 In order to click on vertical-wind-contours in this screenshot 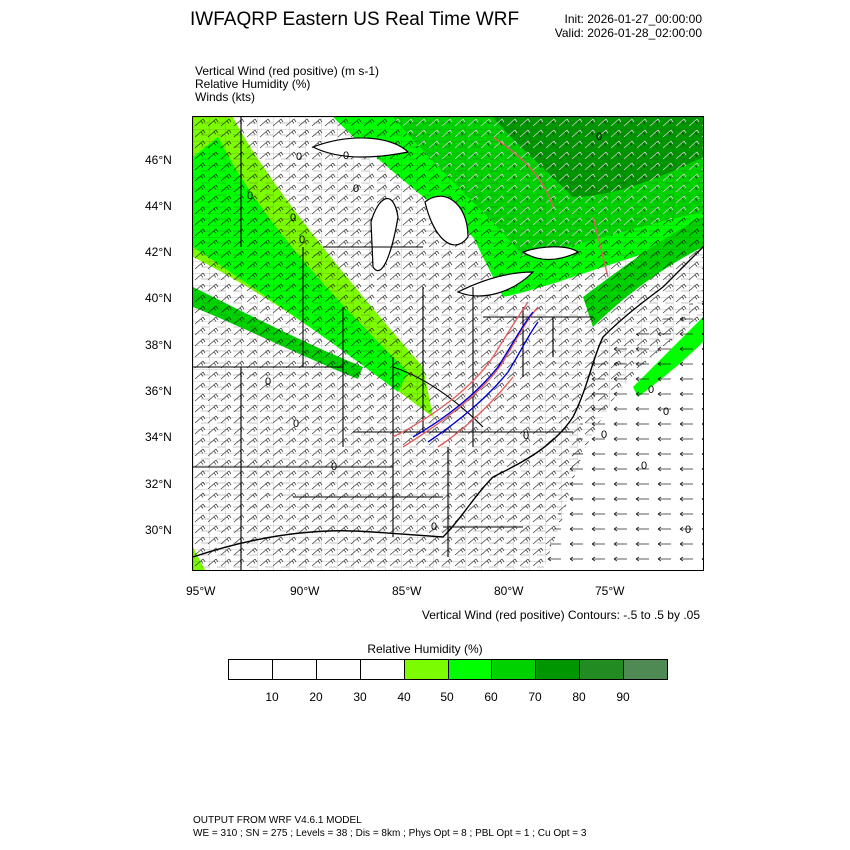, I will do `click(500, 292)`.